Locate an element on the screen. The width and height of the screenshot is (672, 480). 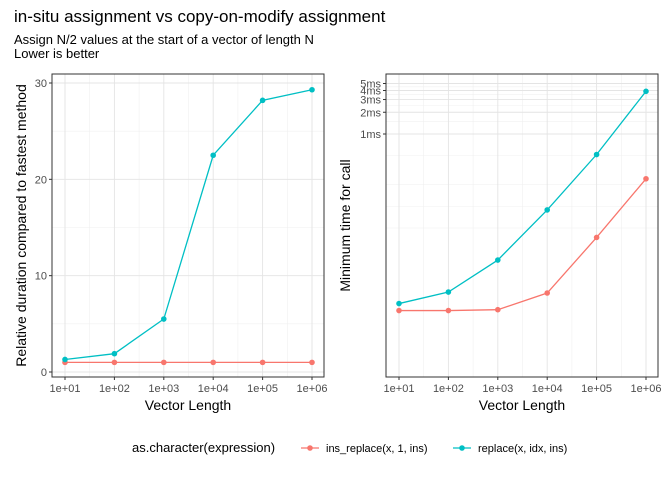
left-y-tick-label: 0 is located at coordinates (44, 373).